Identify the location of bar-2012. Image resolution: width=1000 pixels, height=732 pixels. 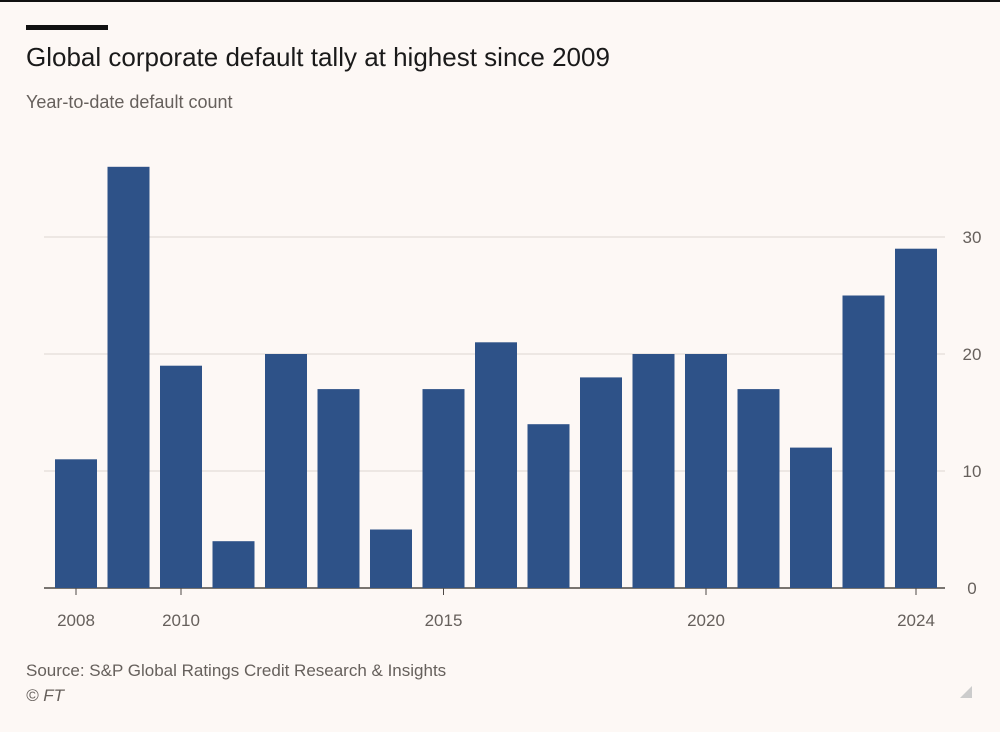
(286, 471).